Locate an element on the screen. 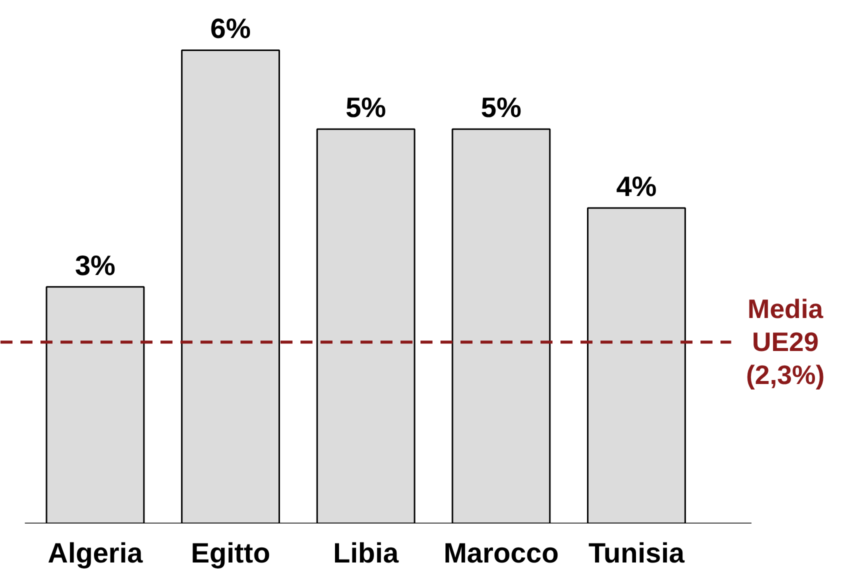  x-tick-label: Libia is located at coordinates (366, 553).